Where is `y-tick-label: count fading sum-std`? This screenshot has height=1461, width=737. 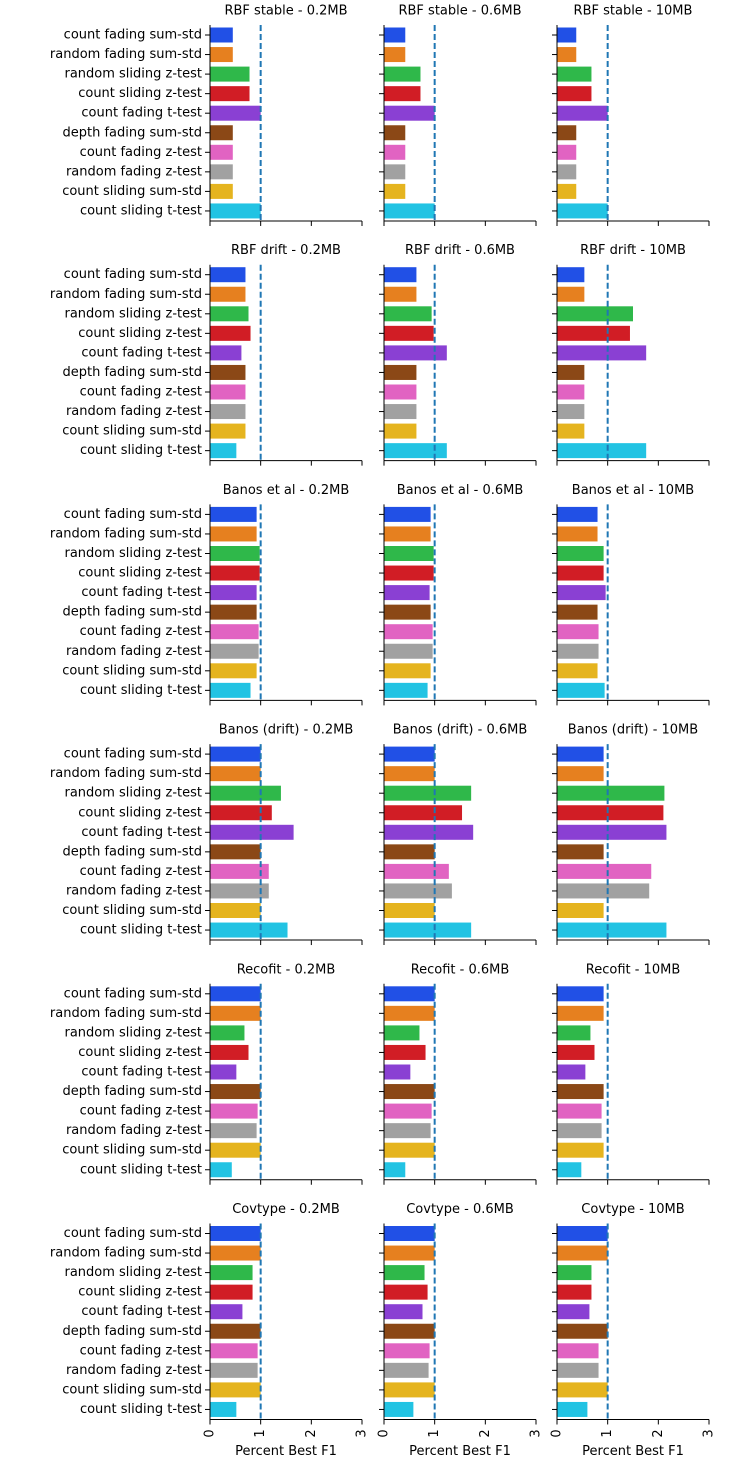
y-tick-label: count fading sum-std is located at coordinates (133, 1233).